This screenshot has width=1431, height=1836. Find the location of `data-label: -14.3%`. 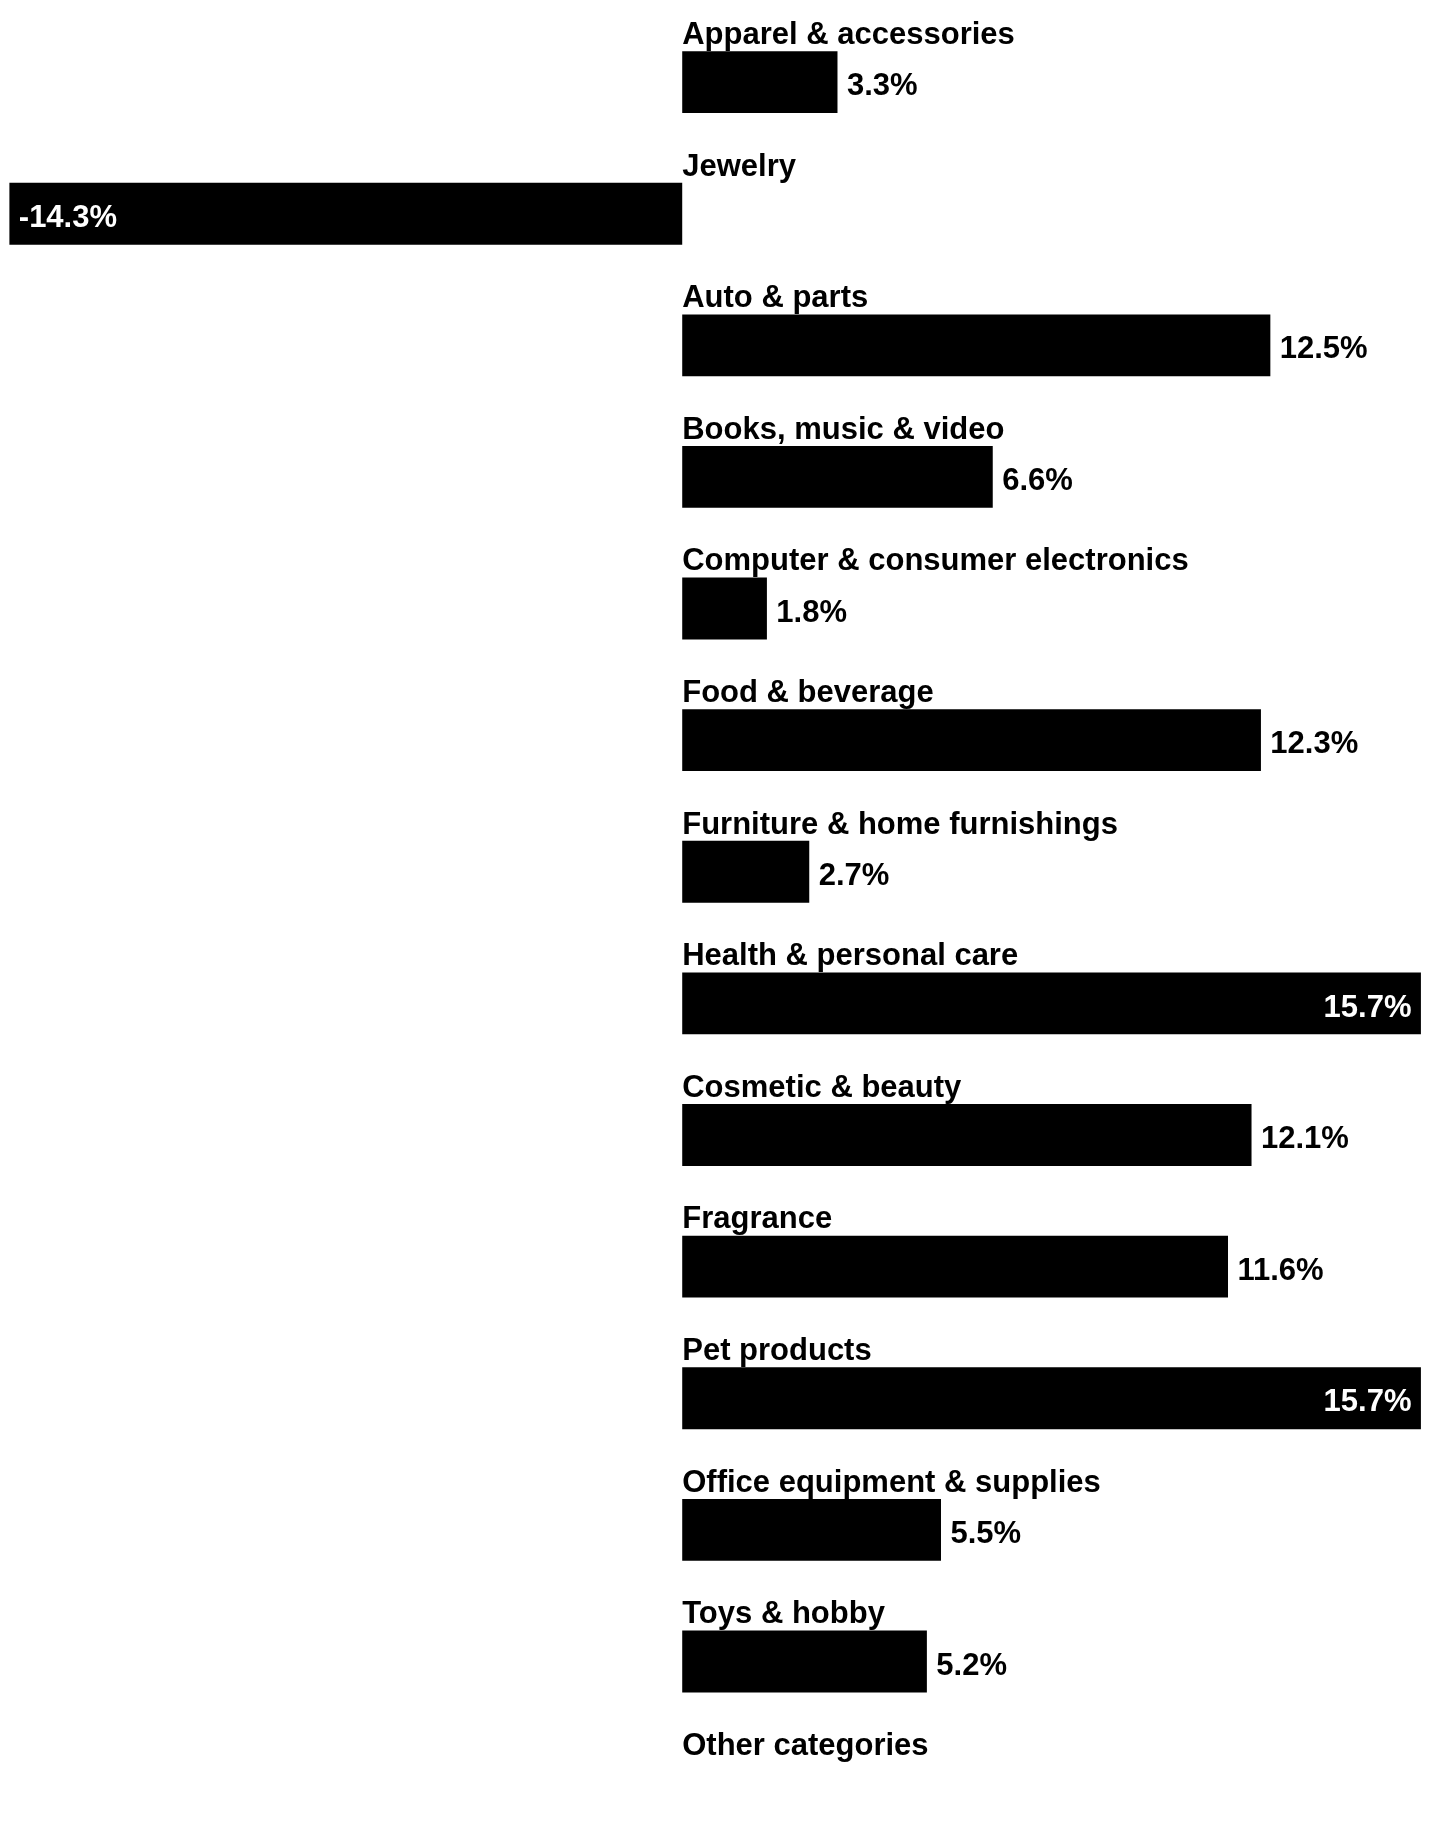

data-label: -14.3% is located at coordinates (68, 216).